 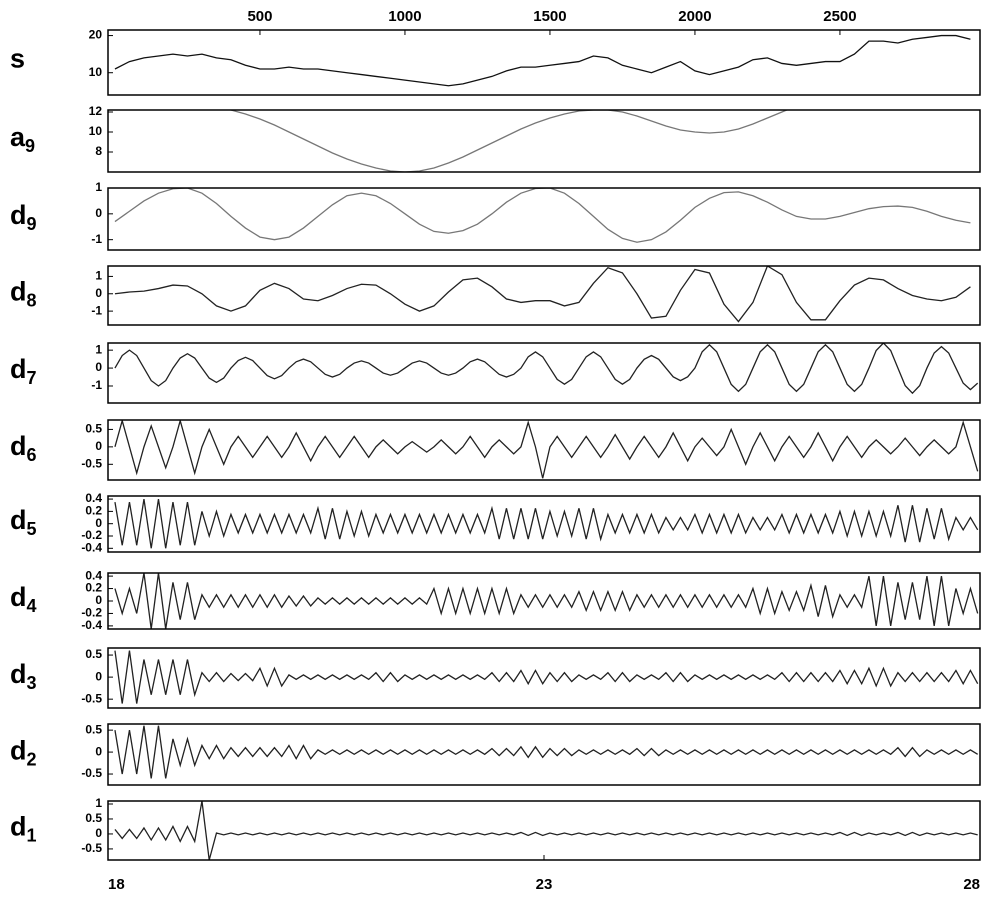 What do you see at coordinates (23, 217) in the screenshot?
I see `panel-label: d9` at bounding box center [23, 217].